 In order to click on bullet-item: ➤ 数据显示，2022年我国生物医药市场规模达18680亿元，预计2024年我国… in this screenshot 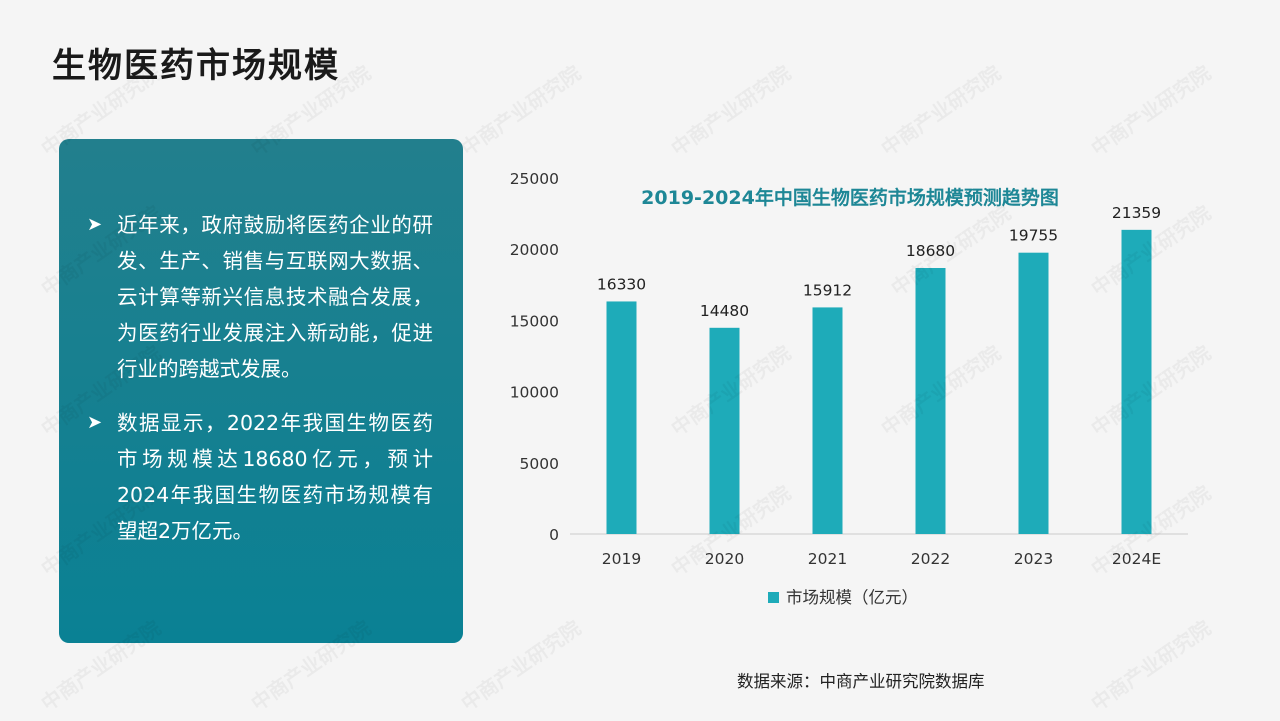, I will do `click(260, 477)`.